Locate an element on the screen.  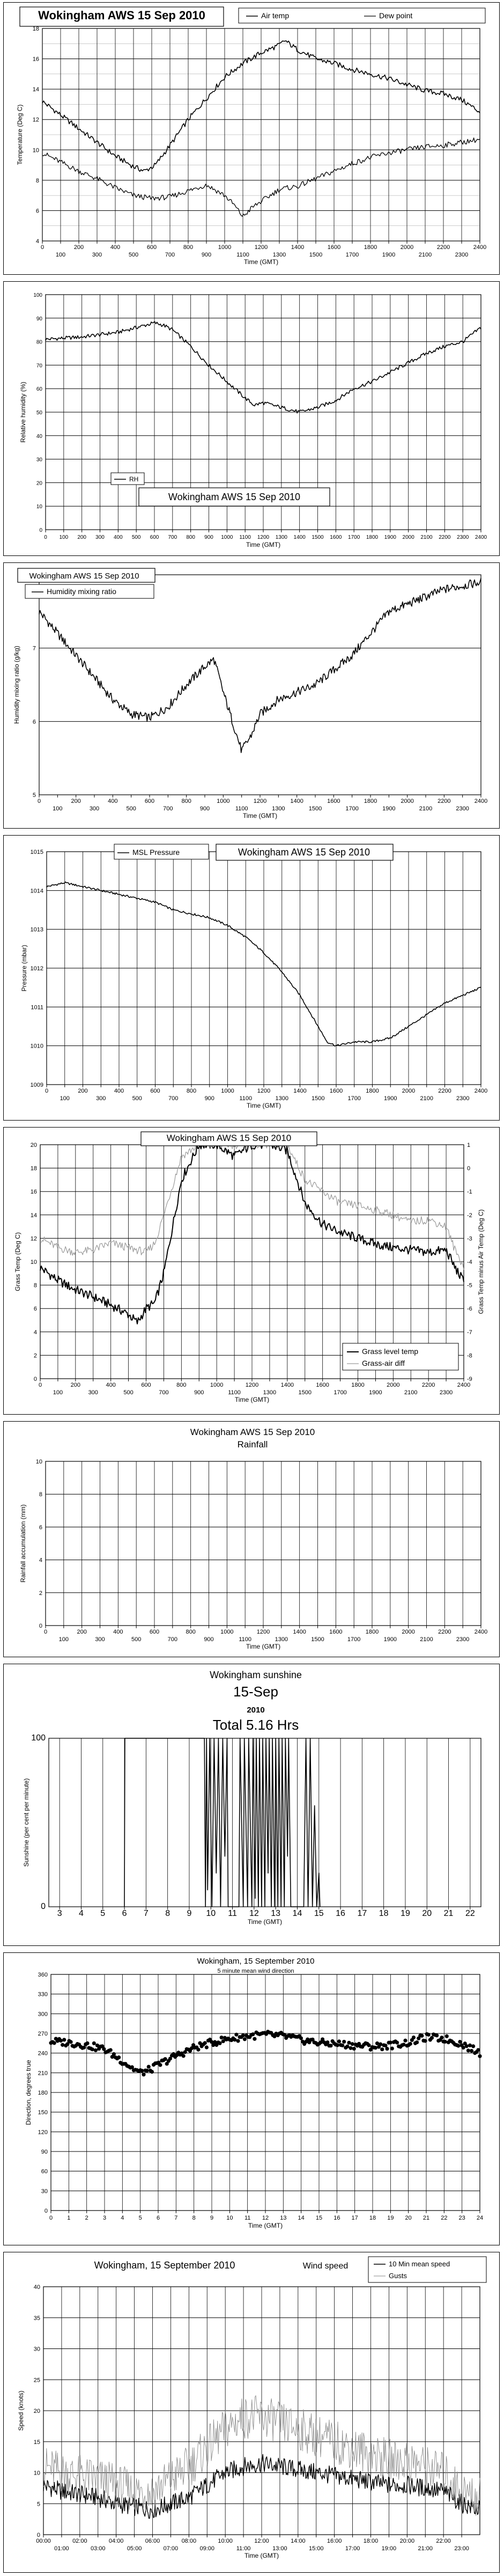
x-tick-label: 800 is located at coordinates (190, 537).